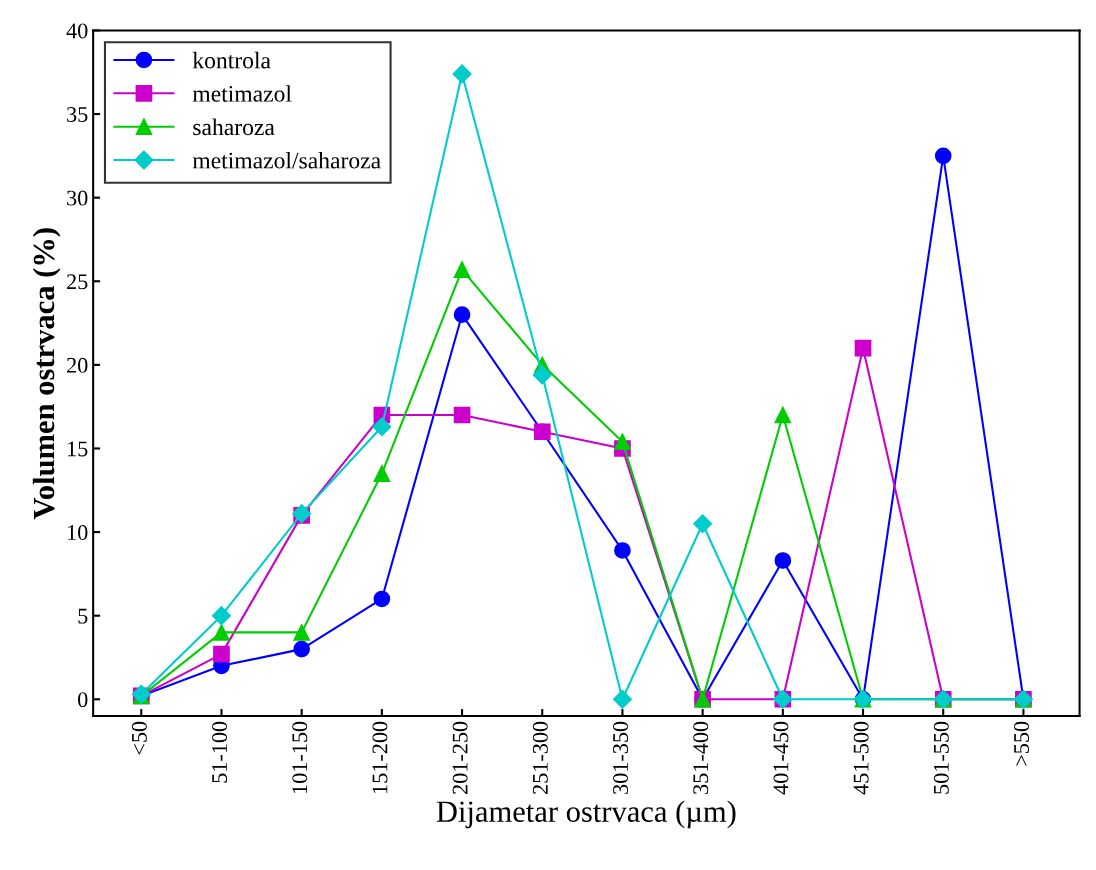 Image resolution: width=1096 pixels, height=870 pixels. What do you see at coordinates (621, 757) in the screenshot?
I see `x-tick-label: 301-350` at bounding box center [621, 757].